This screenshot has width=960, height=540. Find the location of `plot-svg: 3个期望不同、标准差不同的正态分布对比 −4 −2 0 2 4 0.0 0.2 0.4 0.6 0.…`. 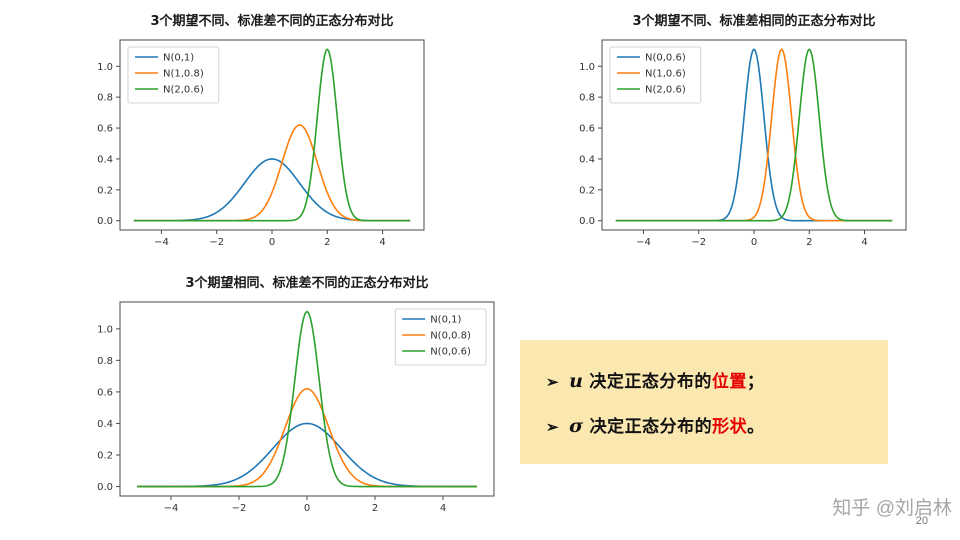

plot-svg: 3个期望不同、标准差不同的正态分布对比 −4 −2 0 2 4 0.0 0.2 0.4 0.6 0.… is located at coordinates (261, 130).